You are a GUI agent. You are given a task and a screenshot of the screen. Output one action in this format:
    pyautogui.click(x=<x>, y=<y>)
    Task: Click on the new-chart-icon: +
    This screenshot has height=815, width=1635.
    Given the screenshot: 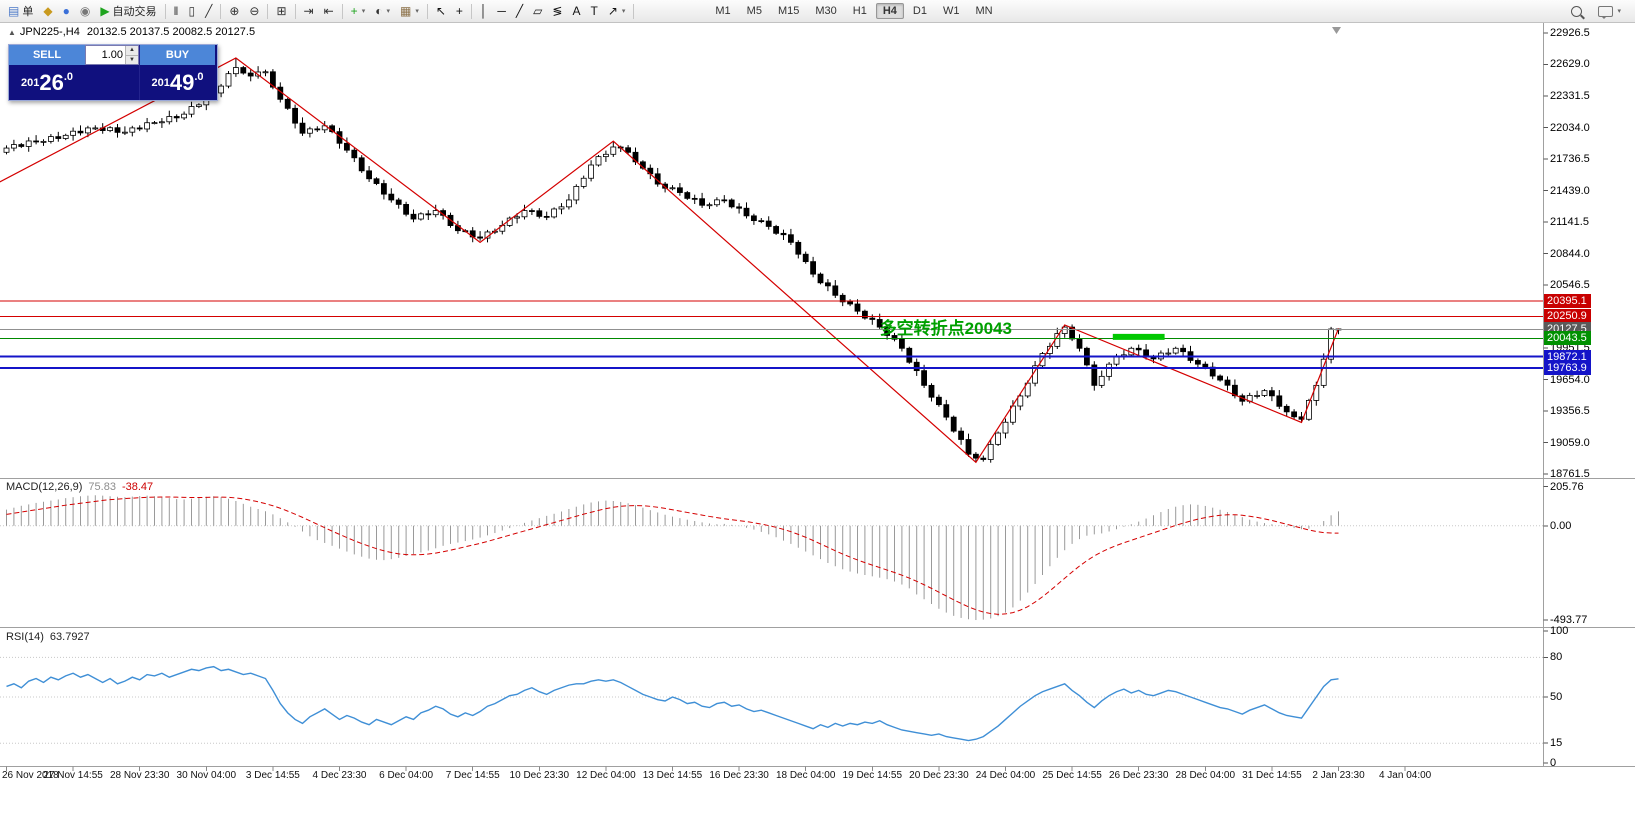 What is the action you would take?
    pyautogui.click(x=354, y=11)
    